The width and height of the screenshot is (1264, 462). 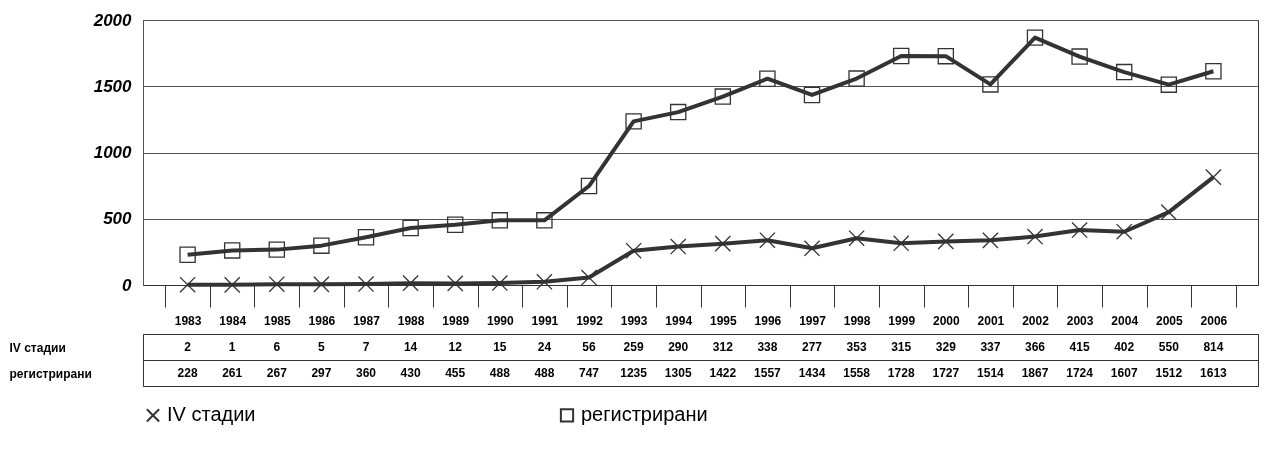 What do you see at coordinates (812, 347) in the screenshot?
I see `data-label: 277` at bounding box center [812, 347].